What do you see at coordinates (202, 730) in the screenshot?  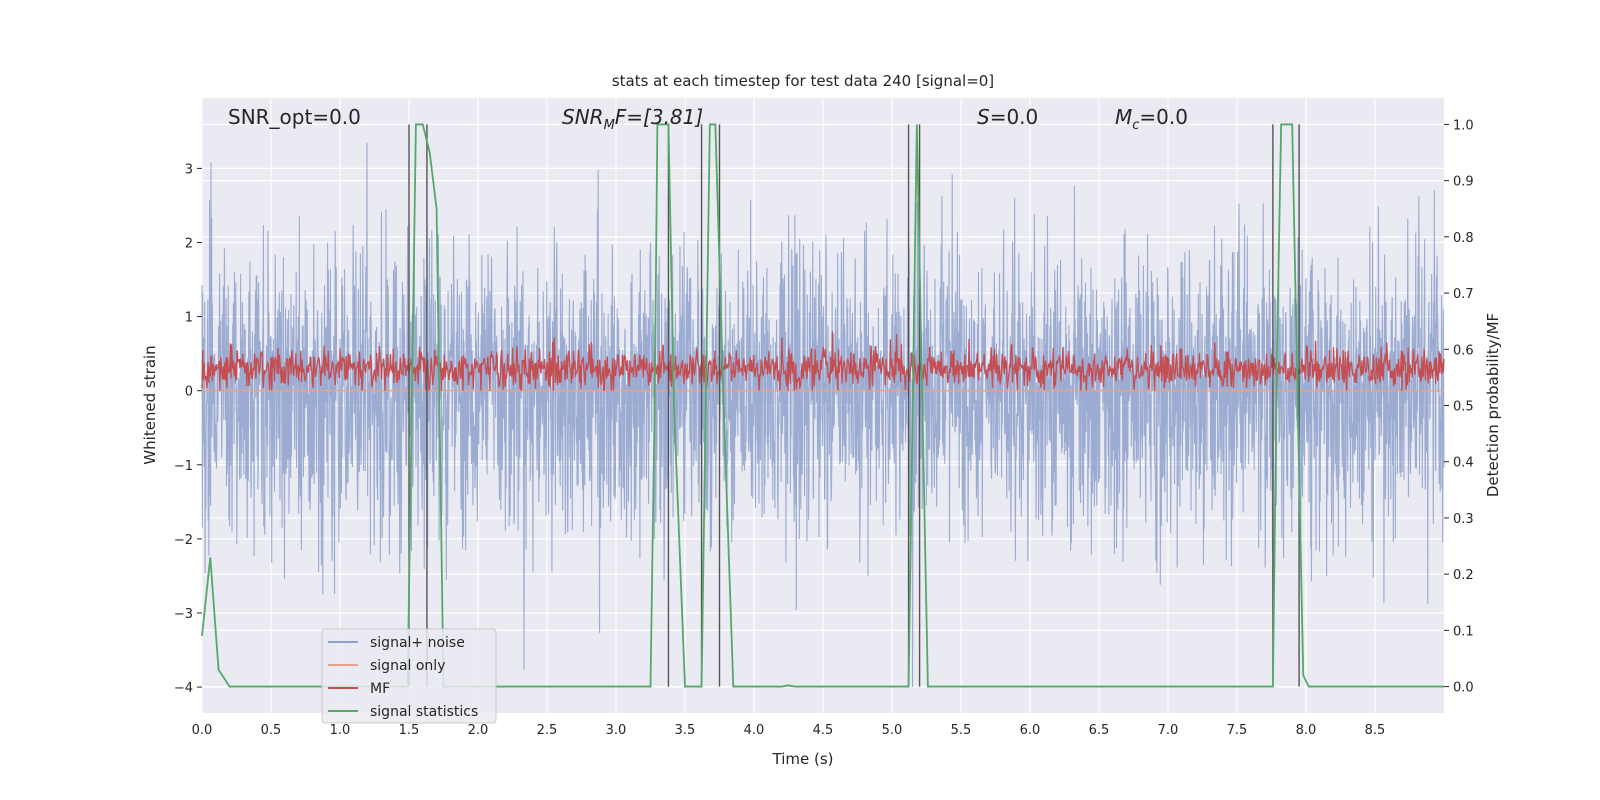 I see `x-tick-label: 0.0` at bounding box center [202, 730].